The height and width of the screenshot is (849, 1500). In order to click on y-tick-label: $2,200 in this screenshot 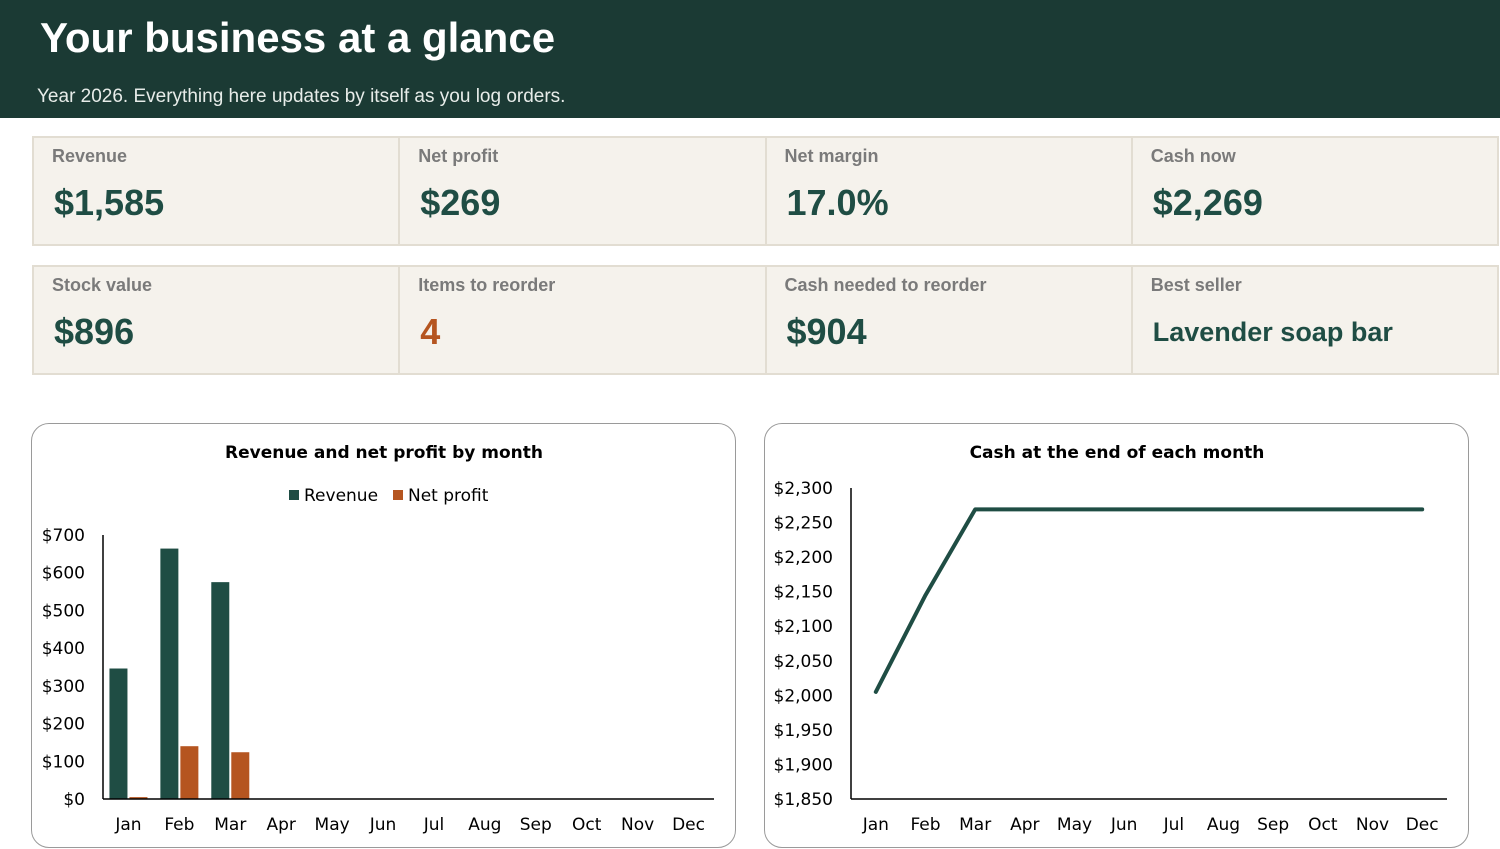, I will do `click(803, 558)`.